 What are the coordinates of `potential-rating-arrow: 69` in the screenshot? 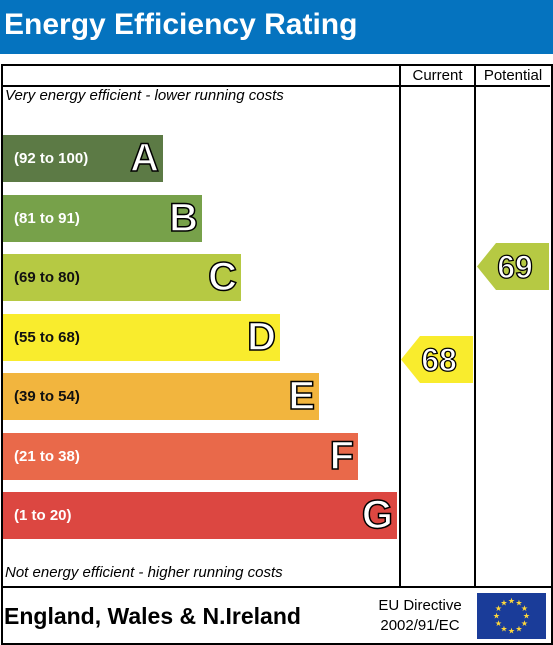 It's located at (513, 266).